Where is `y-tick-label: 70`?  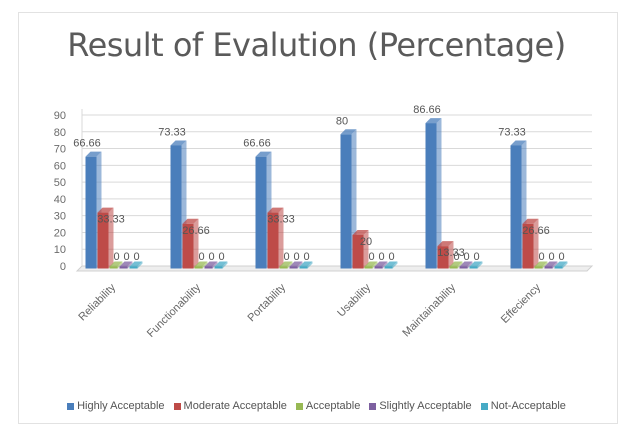 y-tick-label: 70 is located at coordinates (60, 150).